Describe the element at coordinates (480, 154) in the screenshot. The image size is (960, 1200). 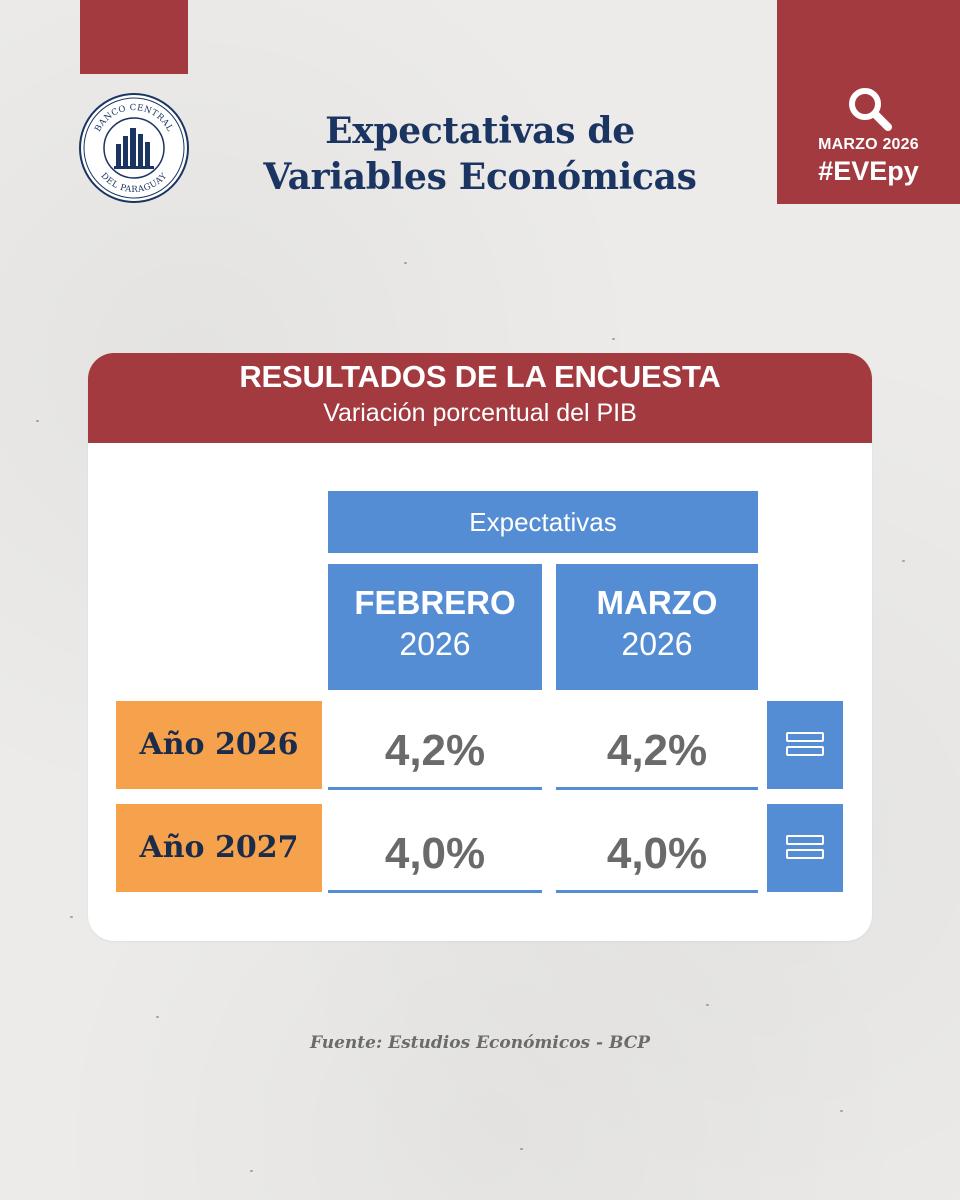
I see `page-title: Expectativas de Variables Económicas` at that location.